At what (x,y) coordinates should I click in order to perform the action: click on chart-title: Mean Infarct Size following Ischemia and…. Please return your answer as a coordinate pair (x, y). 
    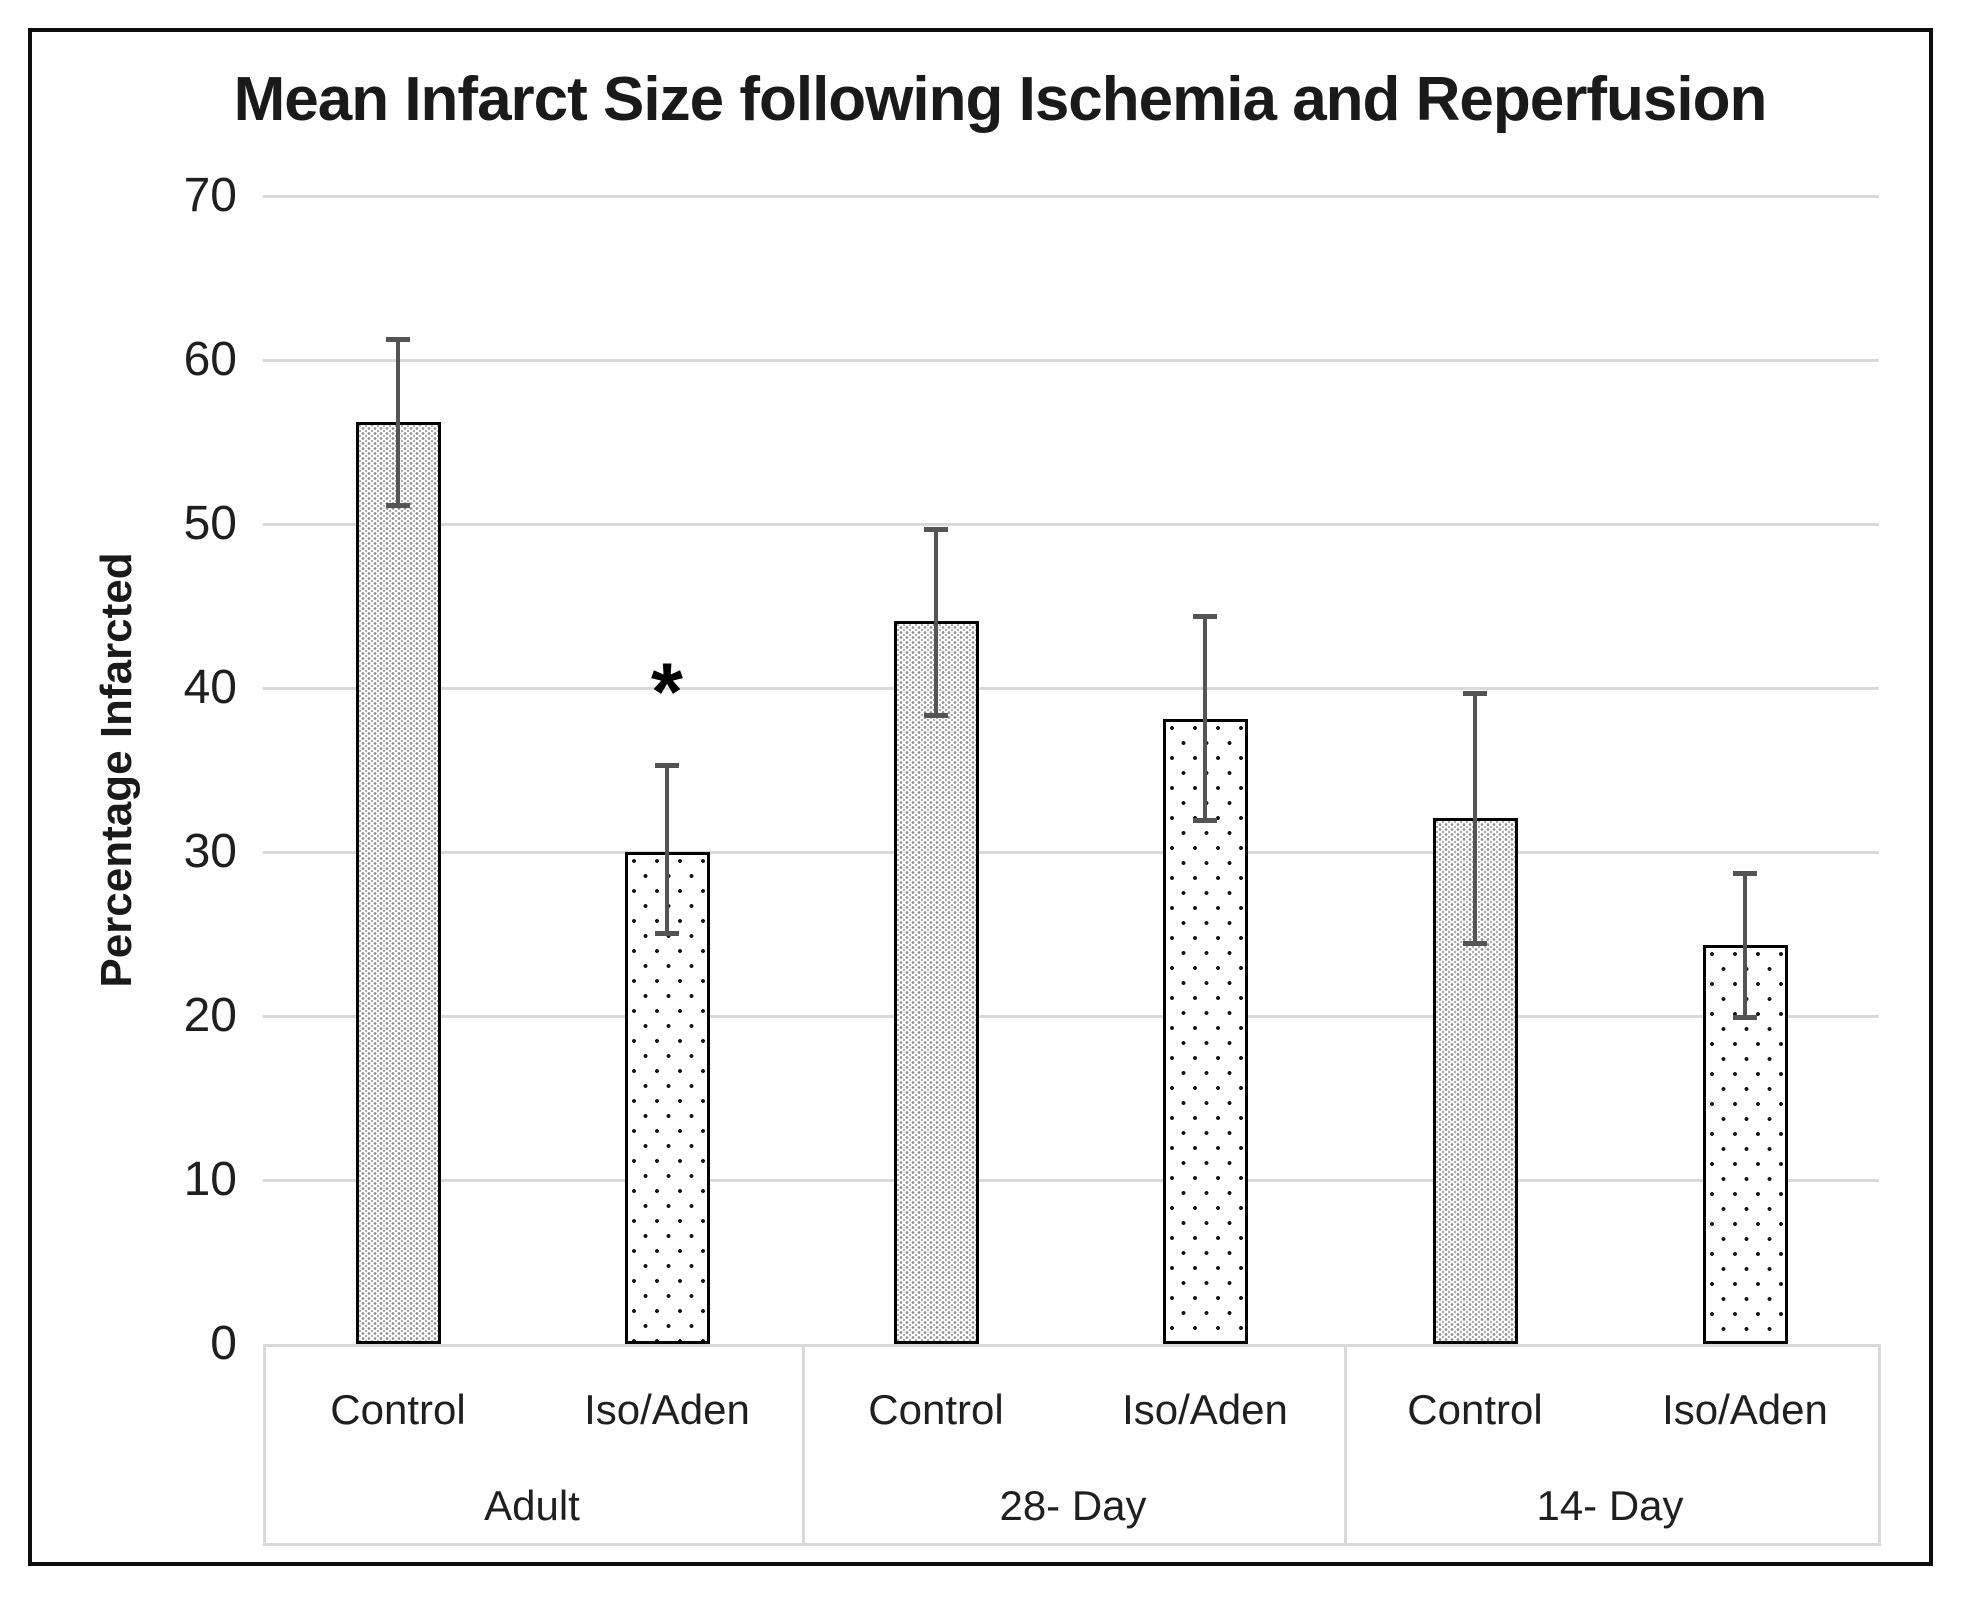
    Looking at the image, I should click on (1000, 99).